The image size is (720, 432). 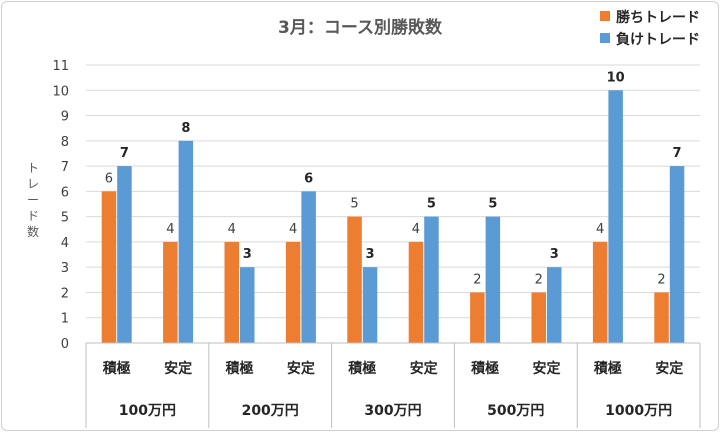 What do you see at coordinates (147, 411) in the screenshot?
I see `x-group-label: 100万円` at bounding box center [147, 411].